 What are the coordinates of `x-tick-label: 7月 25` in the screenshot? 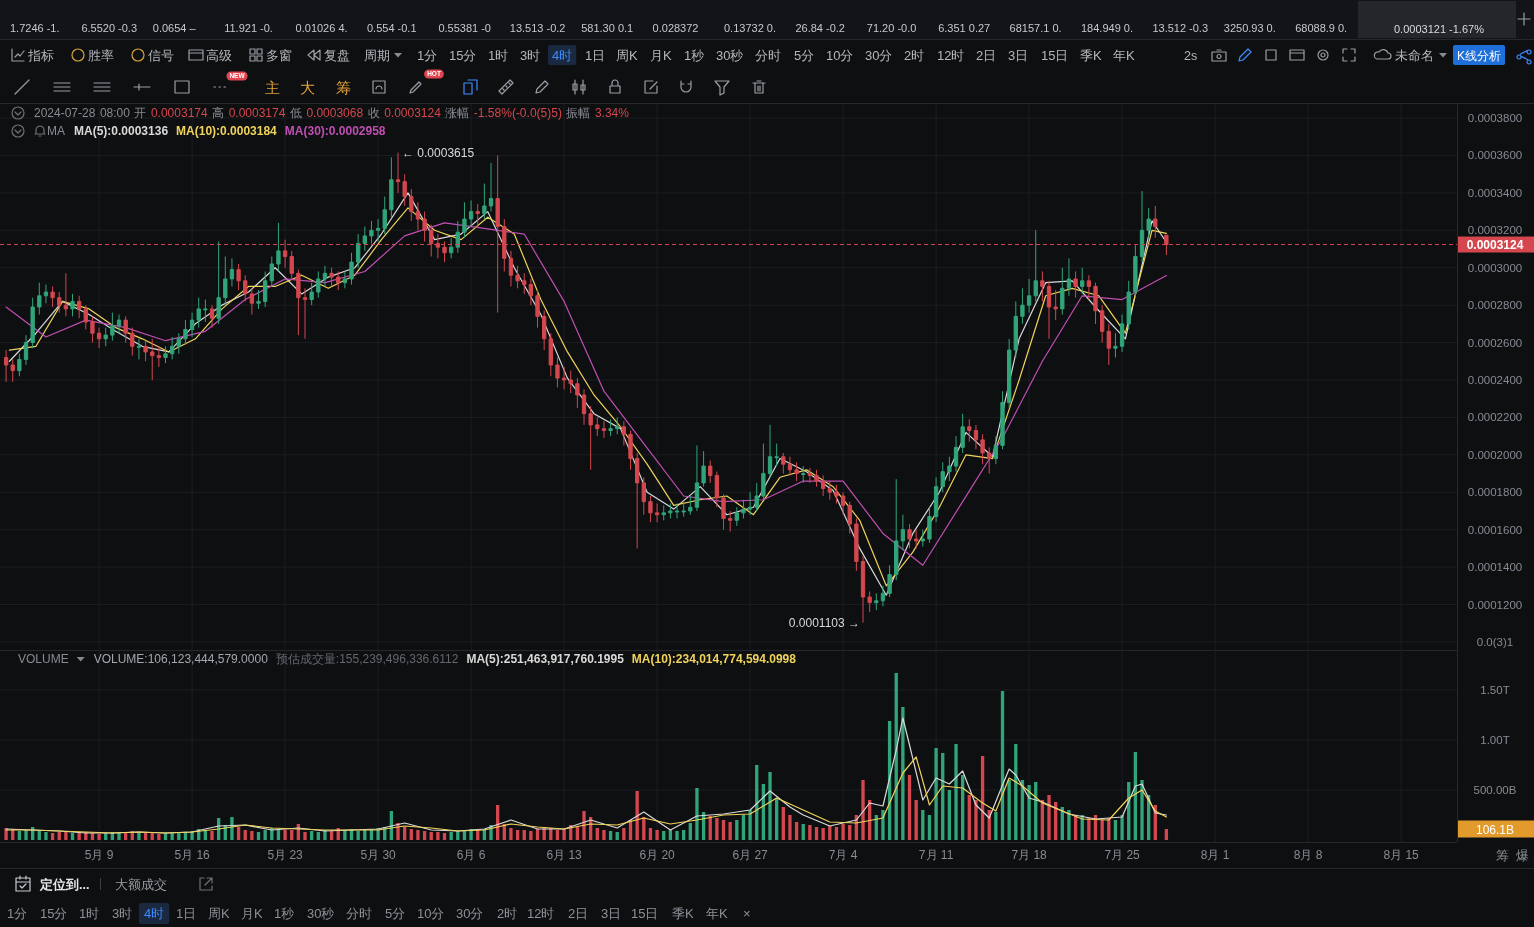 It's located at (1122, 855).